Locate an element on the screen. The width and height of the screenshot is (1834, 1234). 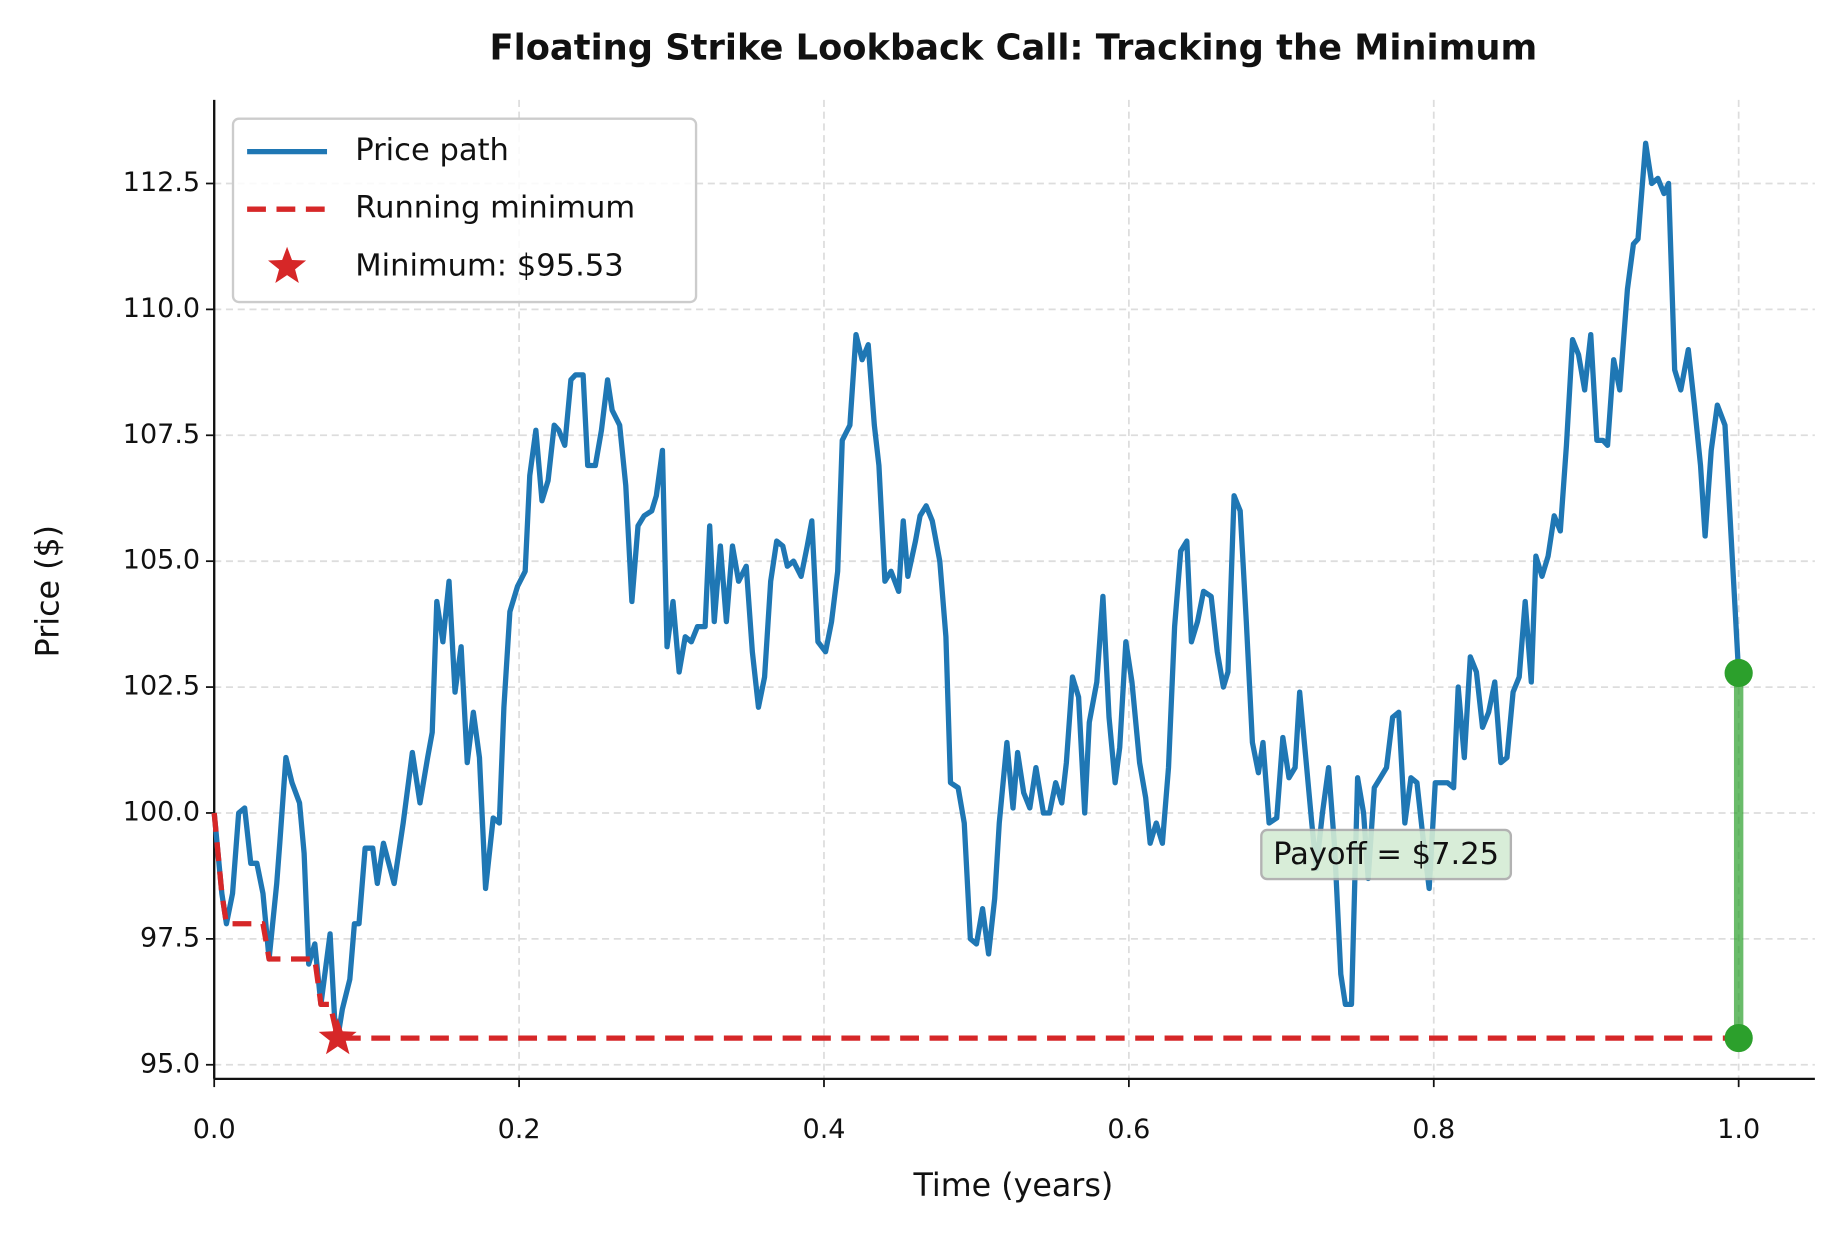
minimum-marker is located at coordinates (337, 1036).